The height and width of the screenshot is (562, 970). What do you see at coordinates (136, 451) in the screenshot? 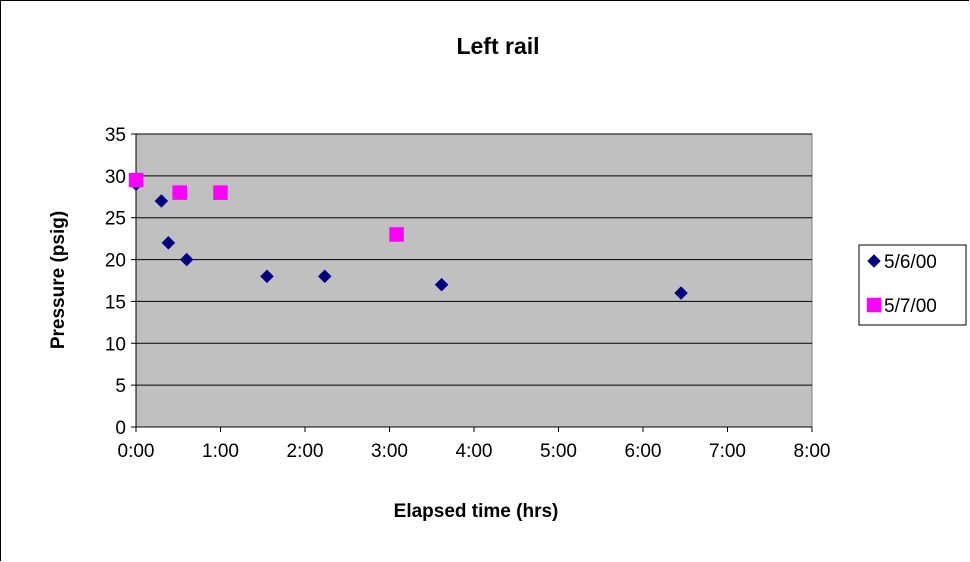
I see `x-tick-label: 0:00` at bounding box center [136, 451].